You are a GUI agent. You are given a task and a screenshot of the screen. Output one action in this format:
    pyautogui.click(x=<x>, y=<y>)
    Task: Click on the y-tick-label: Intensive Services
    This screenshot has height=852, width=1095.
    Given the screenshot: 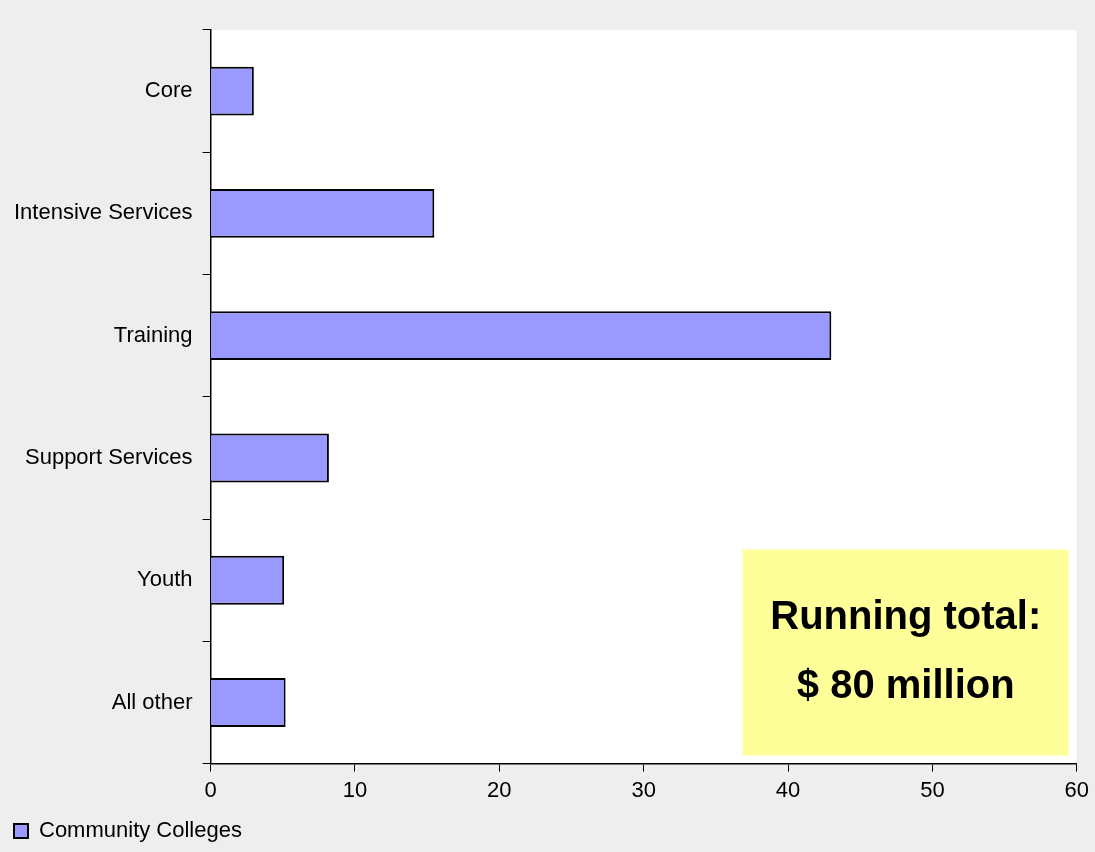 What is the action you would take?
    pyautogui.click(x=103, y=212)
    